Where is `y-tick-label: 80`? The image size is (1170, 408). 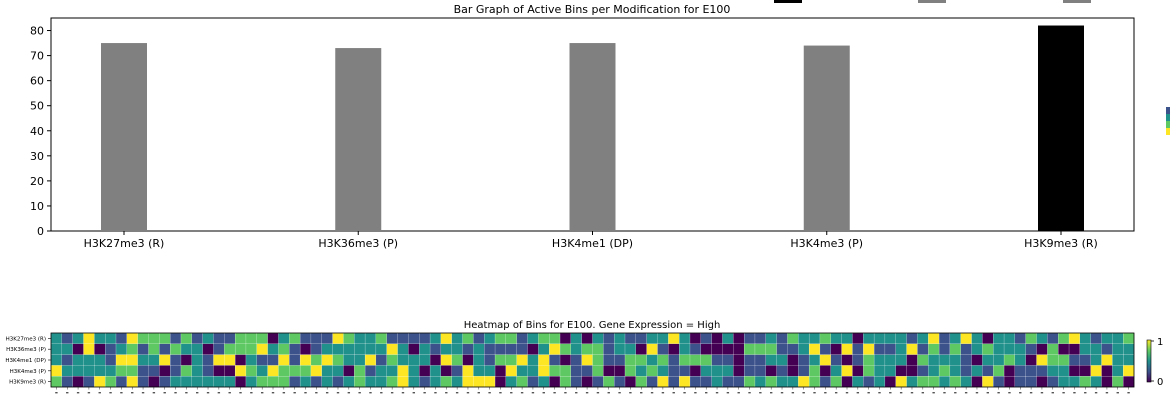
y-tick-label: 80 is located at coordinates (37, 31).